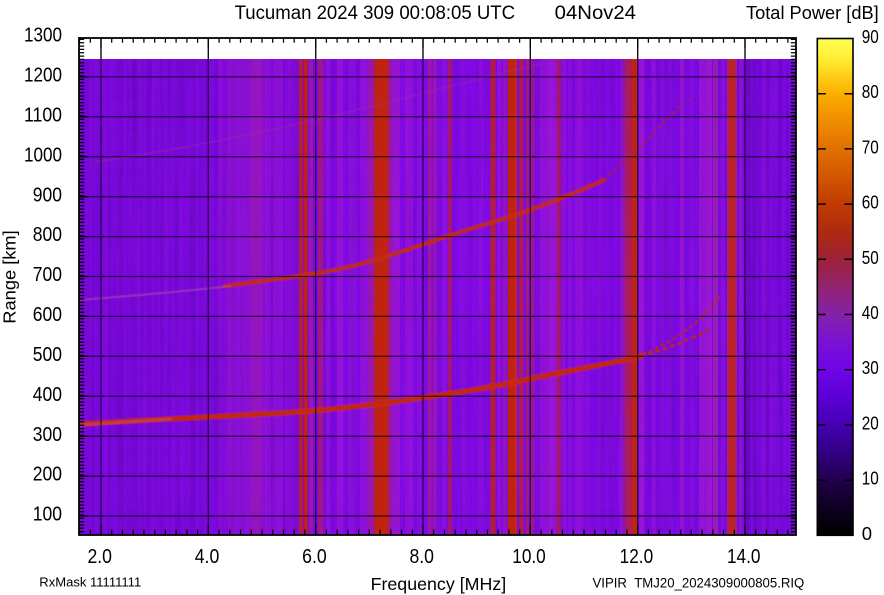 The width and height of the screenshot is (884, 595). I want to click on svg-text: 2.0, so click(99, 556).